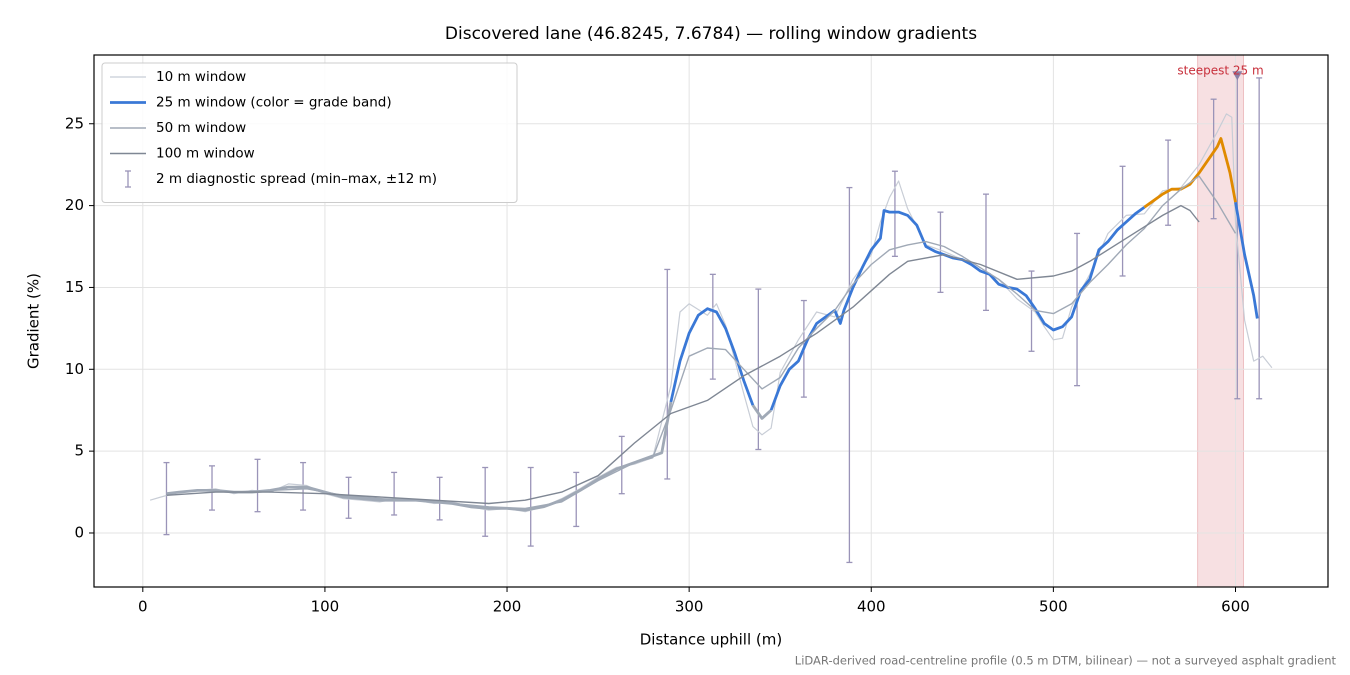 This screenshot has height=675, width=1350. I want to click on y-tick-label: 20, so click(74, 205).